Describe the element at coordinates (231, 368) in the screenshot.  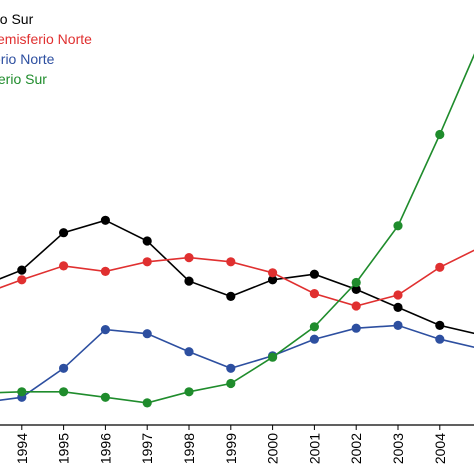
I see `series-2-point-1999` at that location.